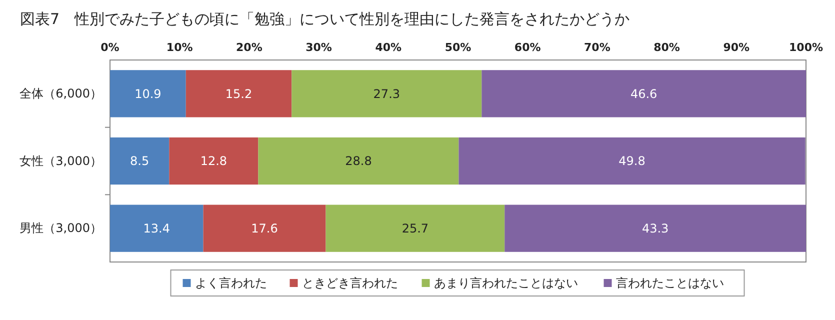 Image resolution: width=835 pixels, height=320 pixels. Describe the element at coordinates (806, 47) in the screenshot. I see `x-tick-label: 100%` at that location.